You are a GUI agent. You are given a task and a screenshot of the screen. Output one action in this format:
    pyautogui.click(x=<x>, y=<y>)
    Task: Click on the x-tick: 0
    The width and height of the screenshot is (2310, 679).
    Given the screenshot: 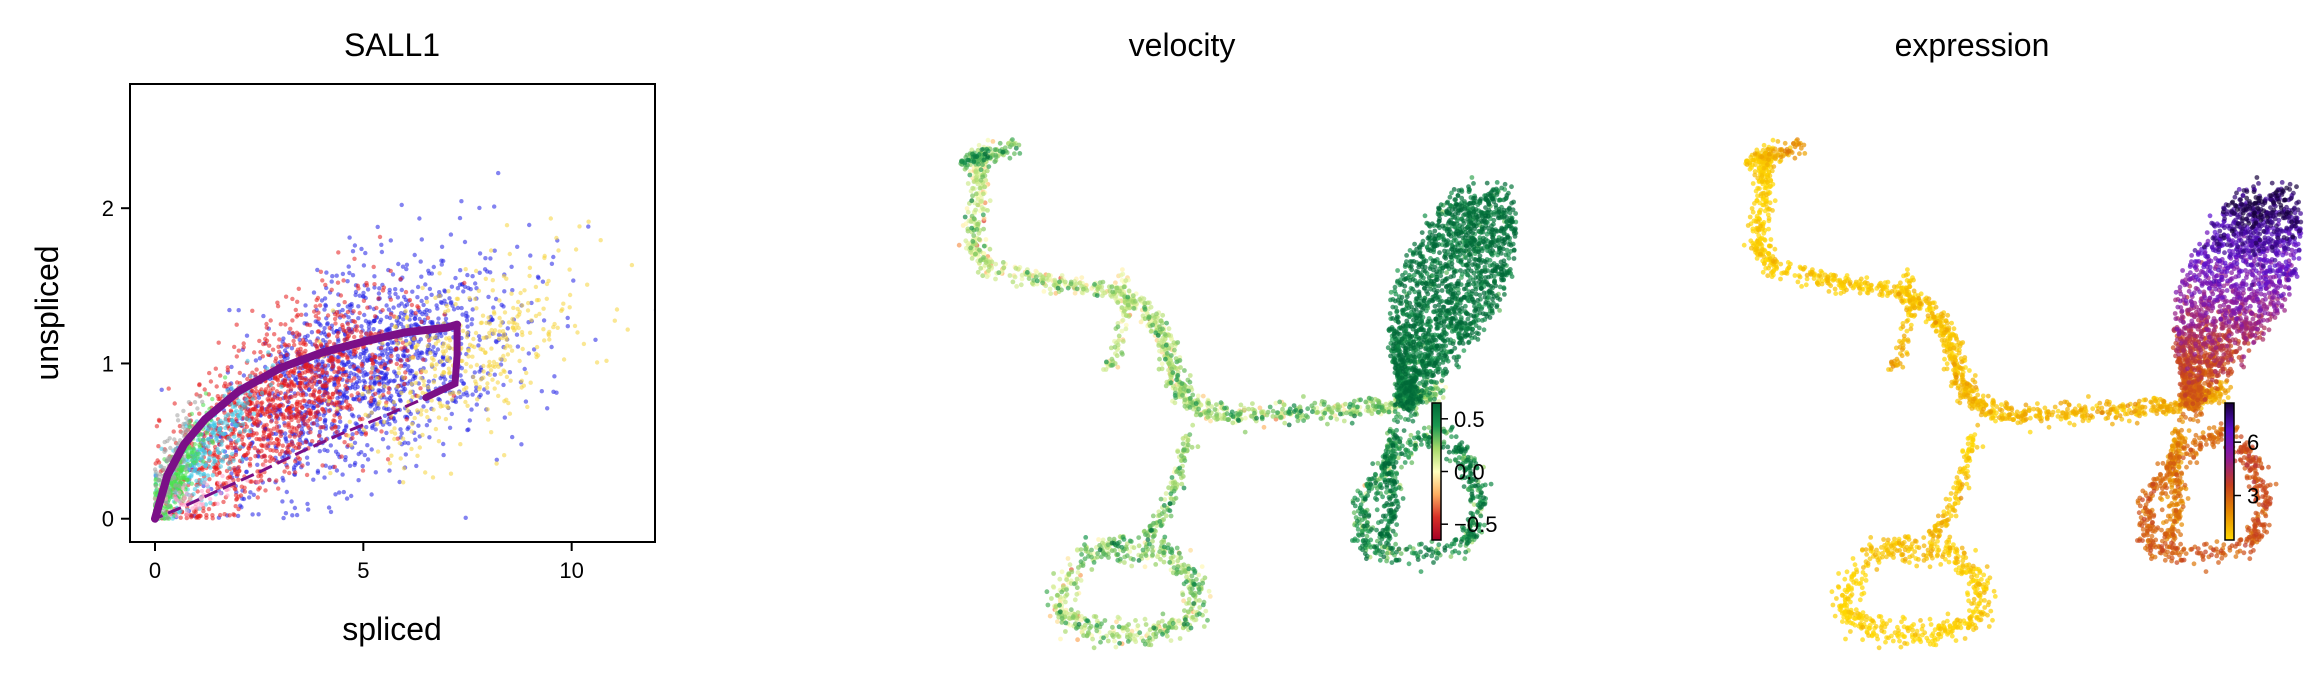 What is the action you would take?
    pyautogui.click(x=155, y=562)
    